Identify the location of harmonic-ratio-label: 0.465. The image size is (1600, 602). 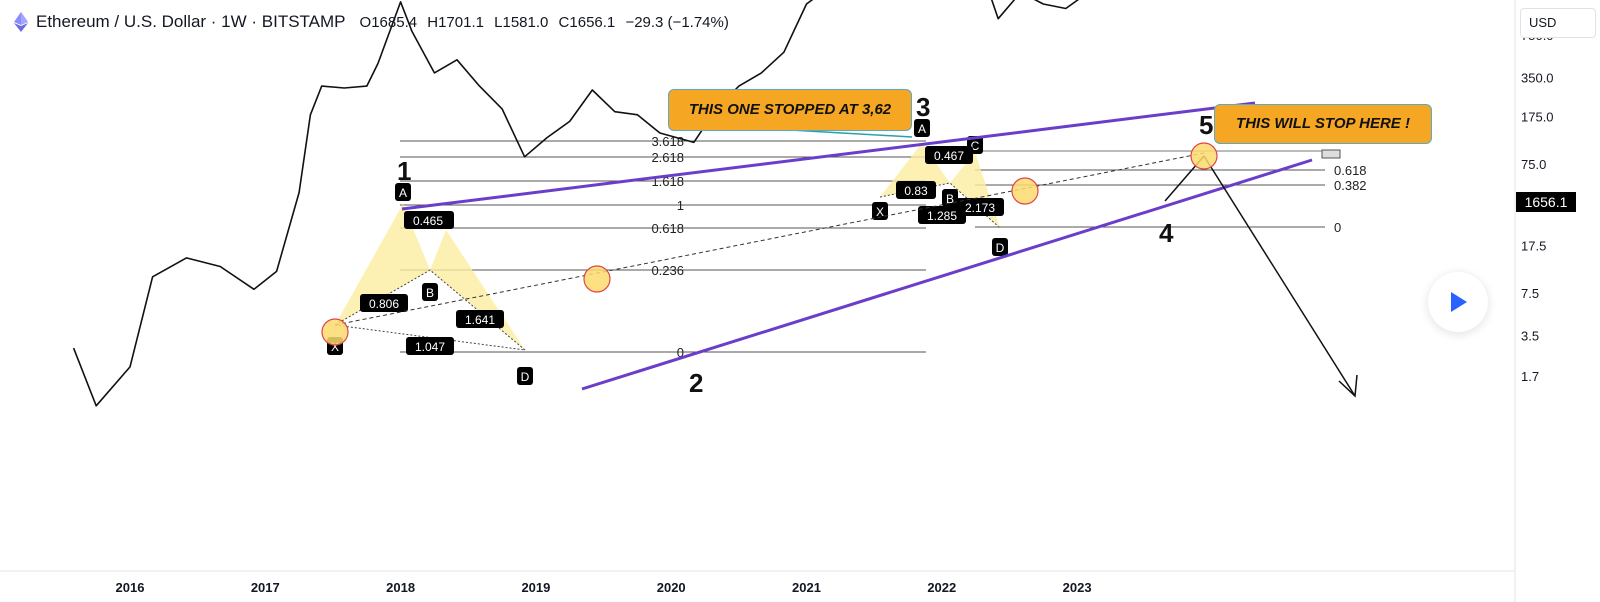
(428, 221).